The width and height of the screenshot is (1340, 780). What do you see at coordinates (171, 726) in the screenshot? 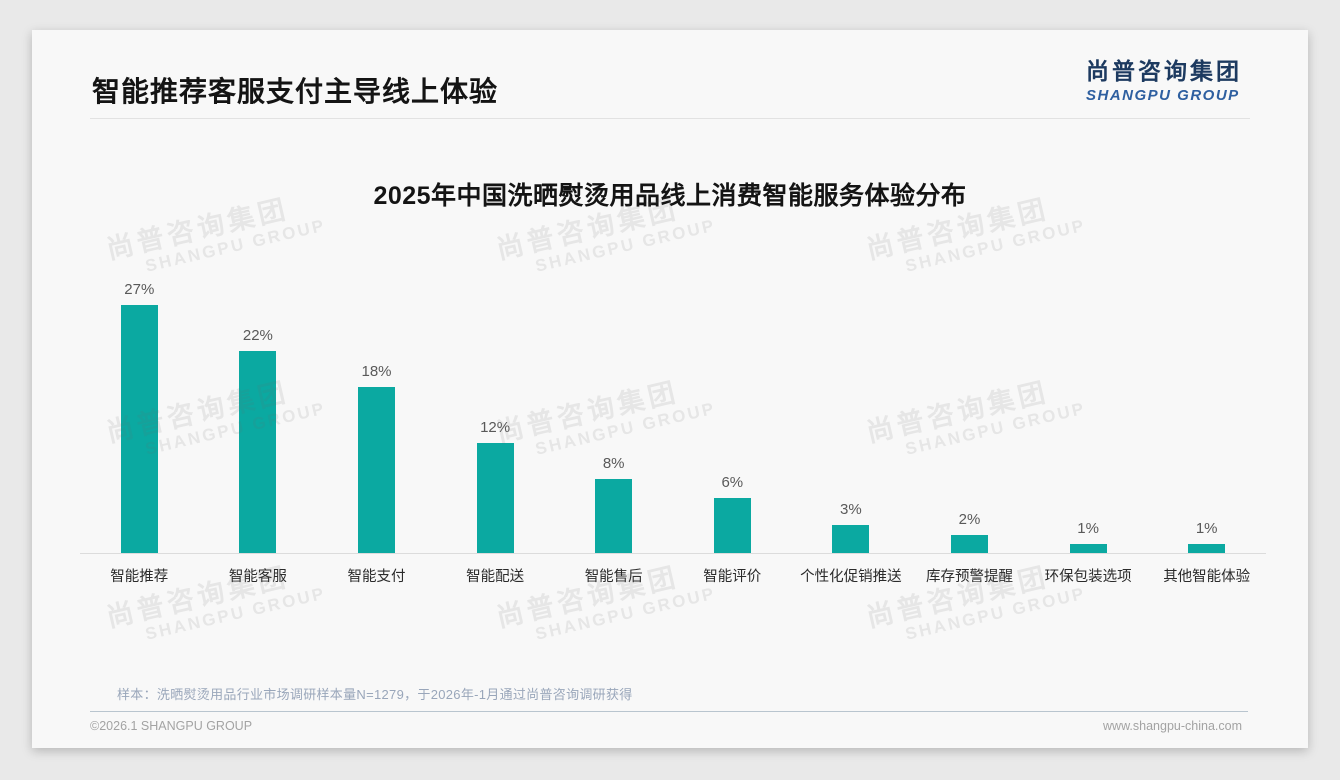
I see `footer-copyright: ©2026.1 SHANGPU GROUP` at bounding box center [171, 726].